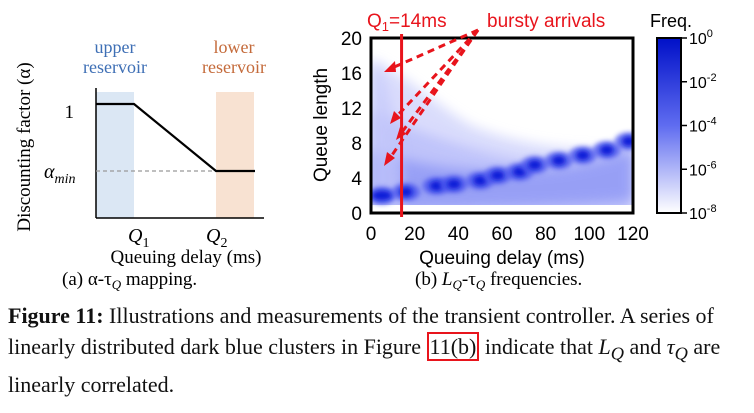 This screenshot has height=413, width=754. What do you see at coordinates (115, 155) in the screenshot?
I see `upper-reservoir-region` at bounding box center [115, 155].